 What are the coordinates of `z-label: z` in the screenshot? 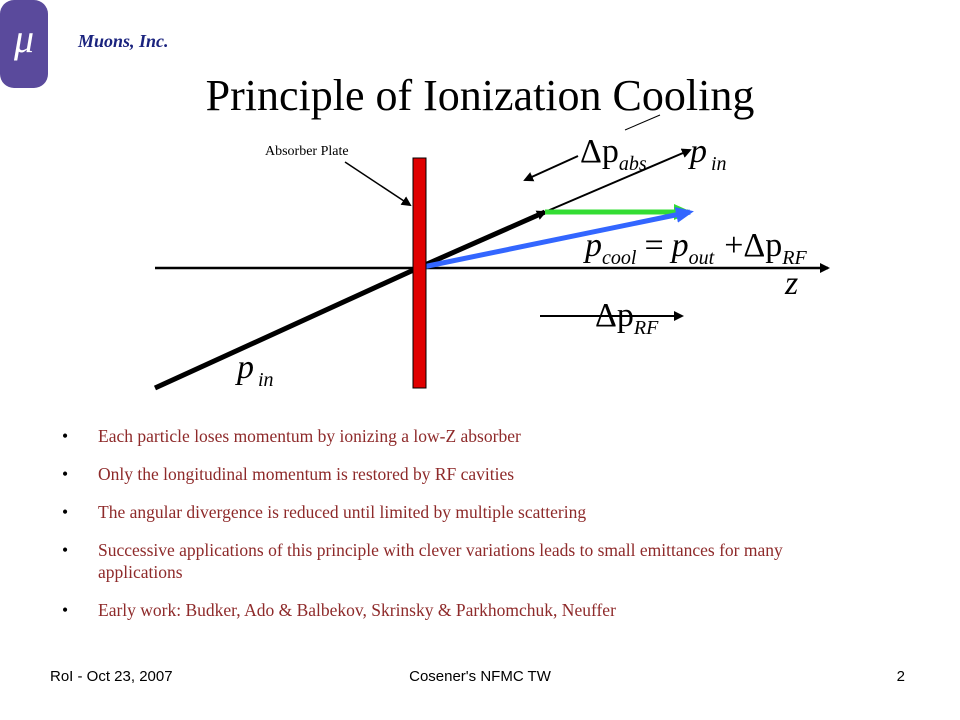 It's located at (791, 283).